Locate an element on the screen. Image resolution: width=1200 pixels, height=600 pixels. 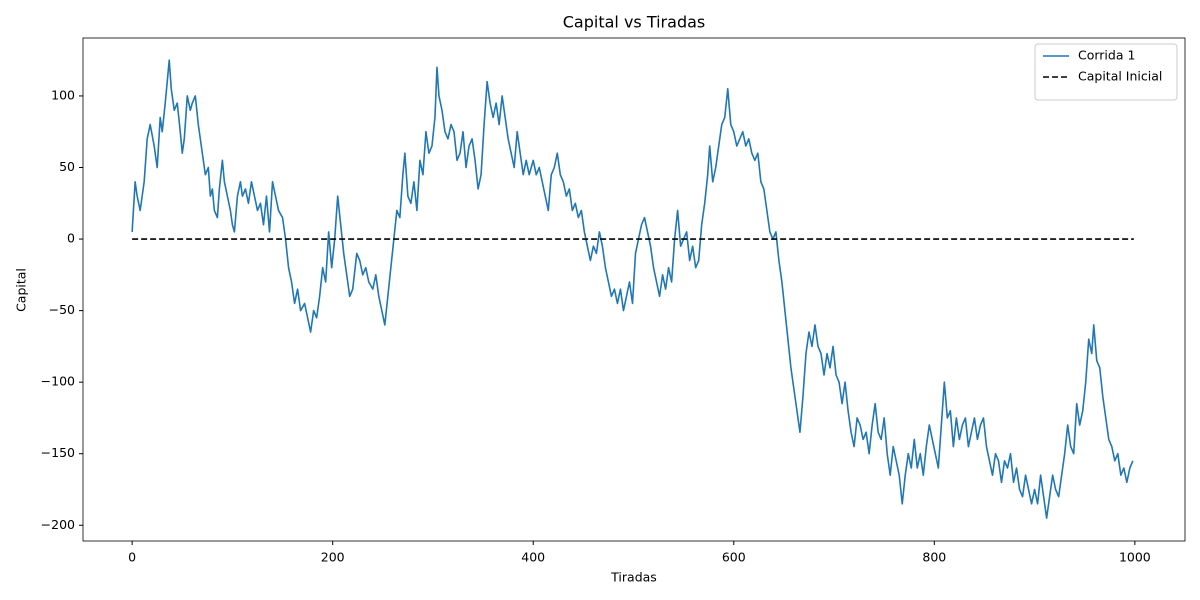
y-tick-label: −200 is located at coordinates (58, 524).